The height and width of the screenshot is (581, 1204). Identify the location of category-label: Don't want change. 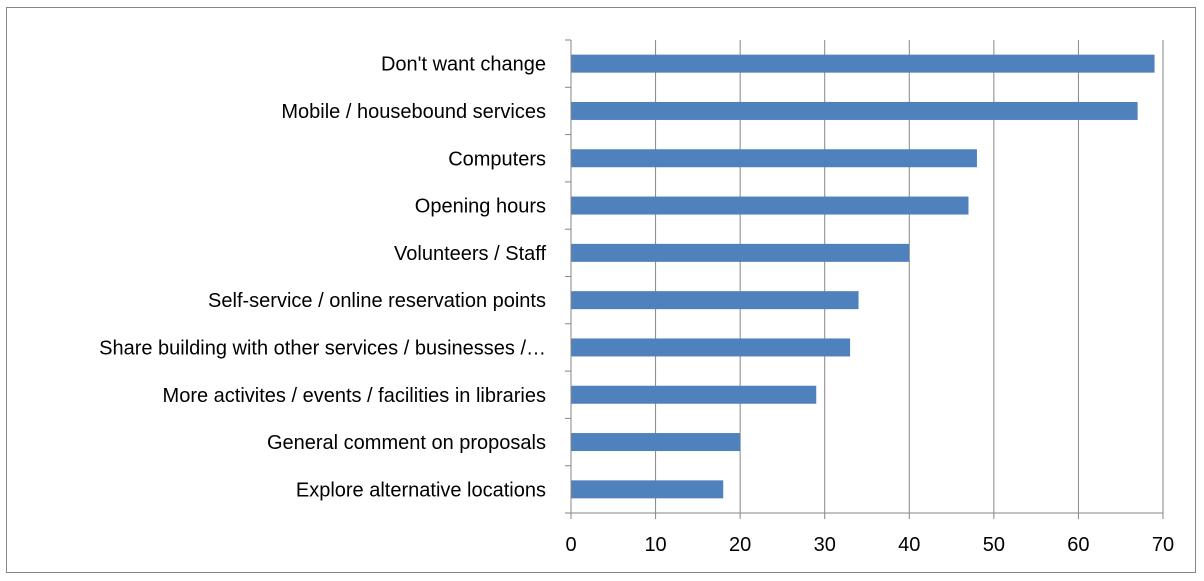
(463, 65).